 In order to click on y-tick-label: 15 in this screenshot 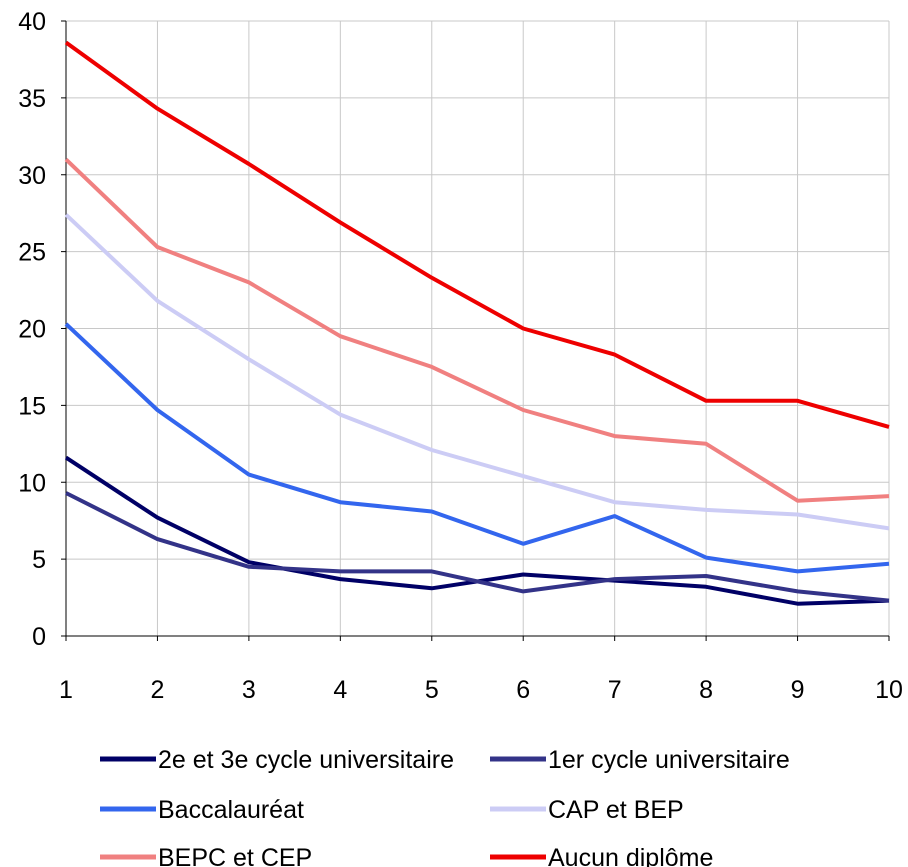, I will do `click(32, 406)`.